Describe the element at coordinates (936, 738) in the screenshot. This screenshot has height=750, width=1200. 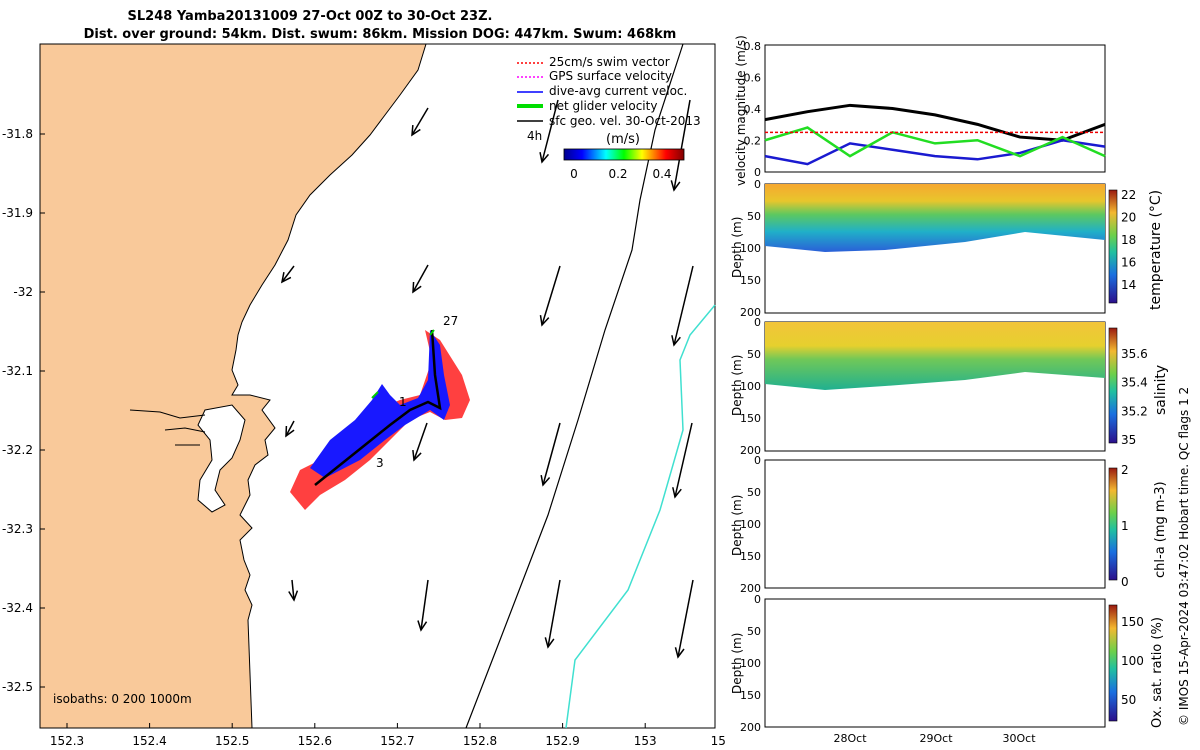
I see `xtick-29oct: 29Oct` at that location.